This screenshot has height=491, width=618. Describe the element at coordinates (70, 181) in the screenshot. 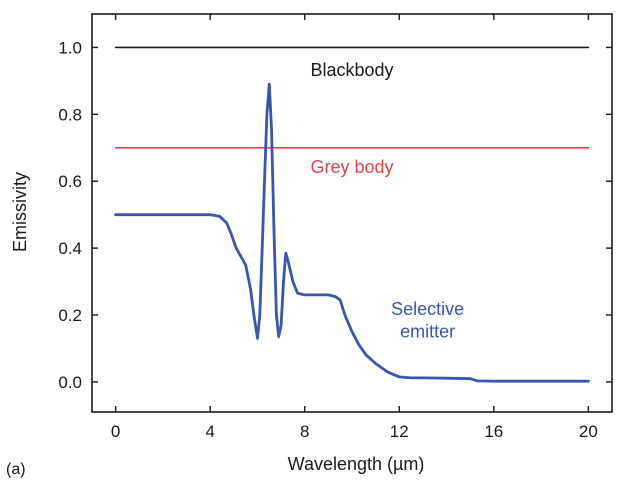

I see `y-tick-label: 0.6` at that location.